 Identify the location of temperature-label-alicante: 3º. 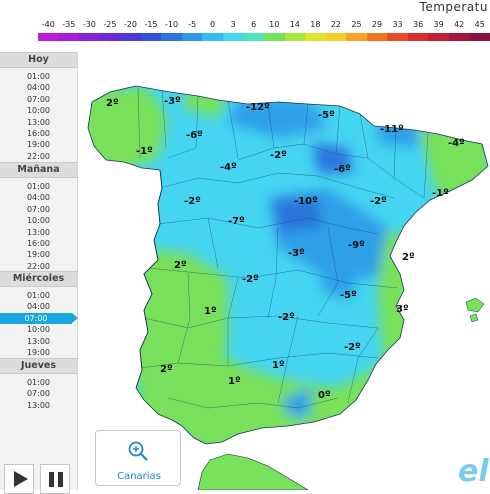
(402, 309).